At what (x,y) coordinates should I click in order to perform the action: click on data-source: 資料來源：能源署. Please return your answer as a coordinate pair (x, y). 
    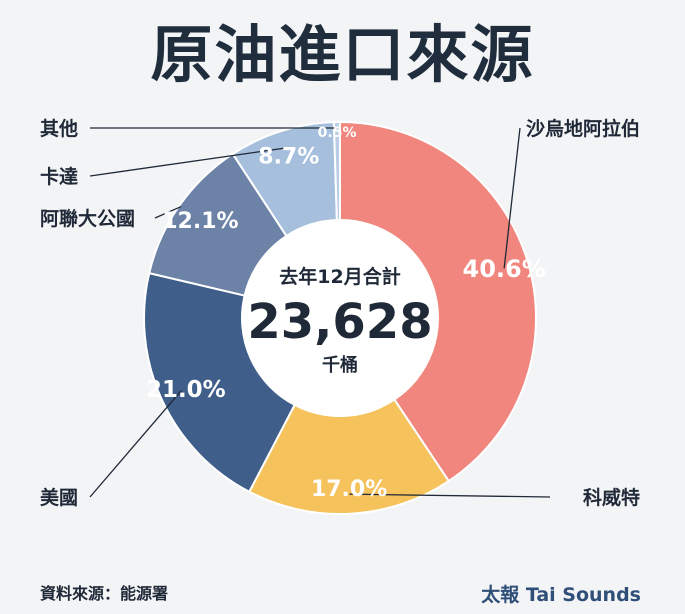
    Looking at the image, I should click on (104, 593).